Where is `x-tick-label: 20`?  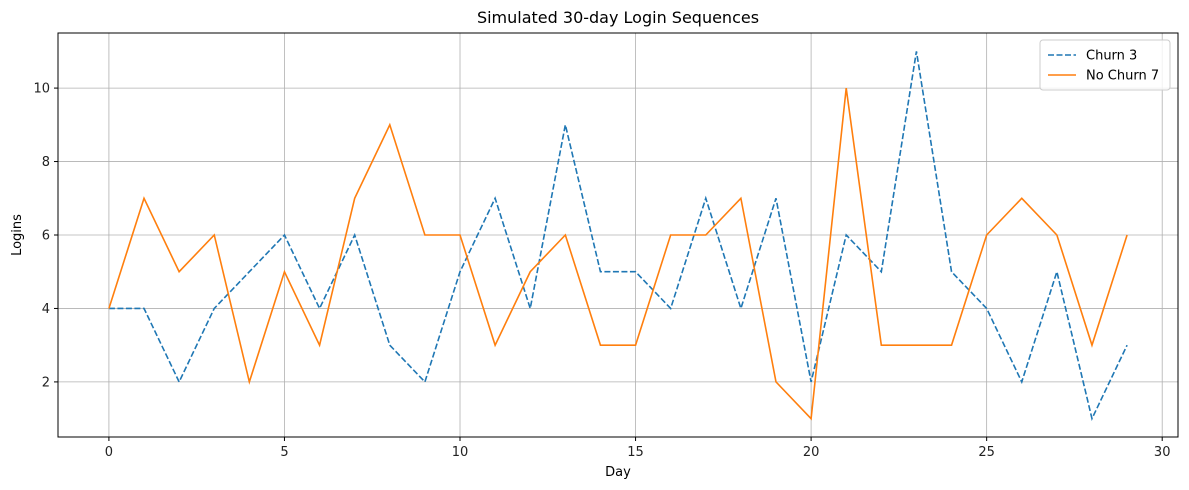
x-tick-label: 20 is located at coordinates (811, 452).